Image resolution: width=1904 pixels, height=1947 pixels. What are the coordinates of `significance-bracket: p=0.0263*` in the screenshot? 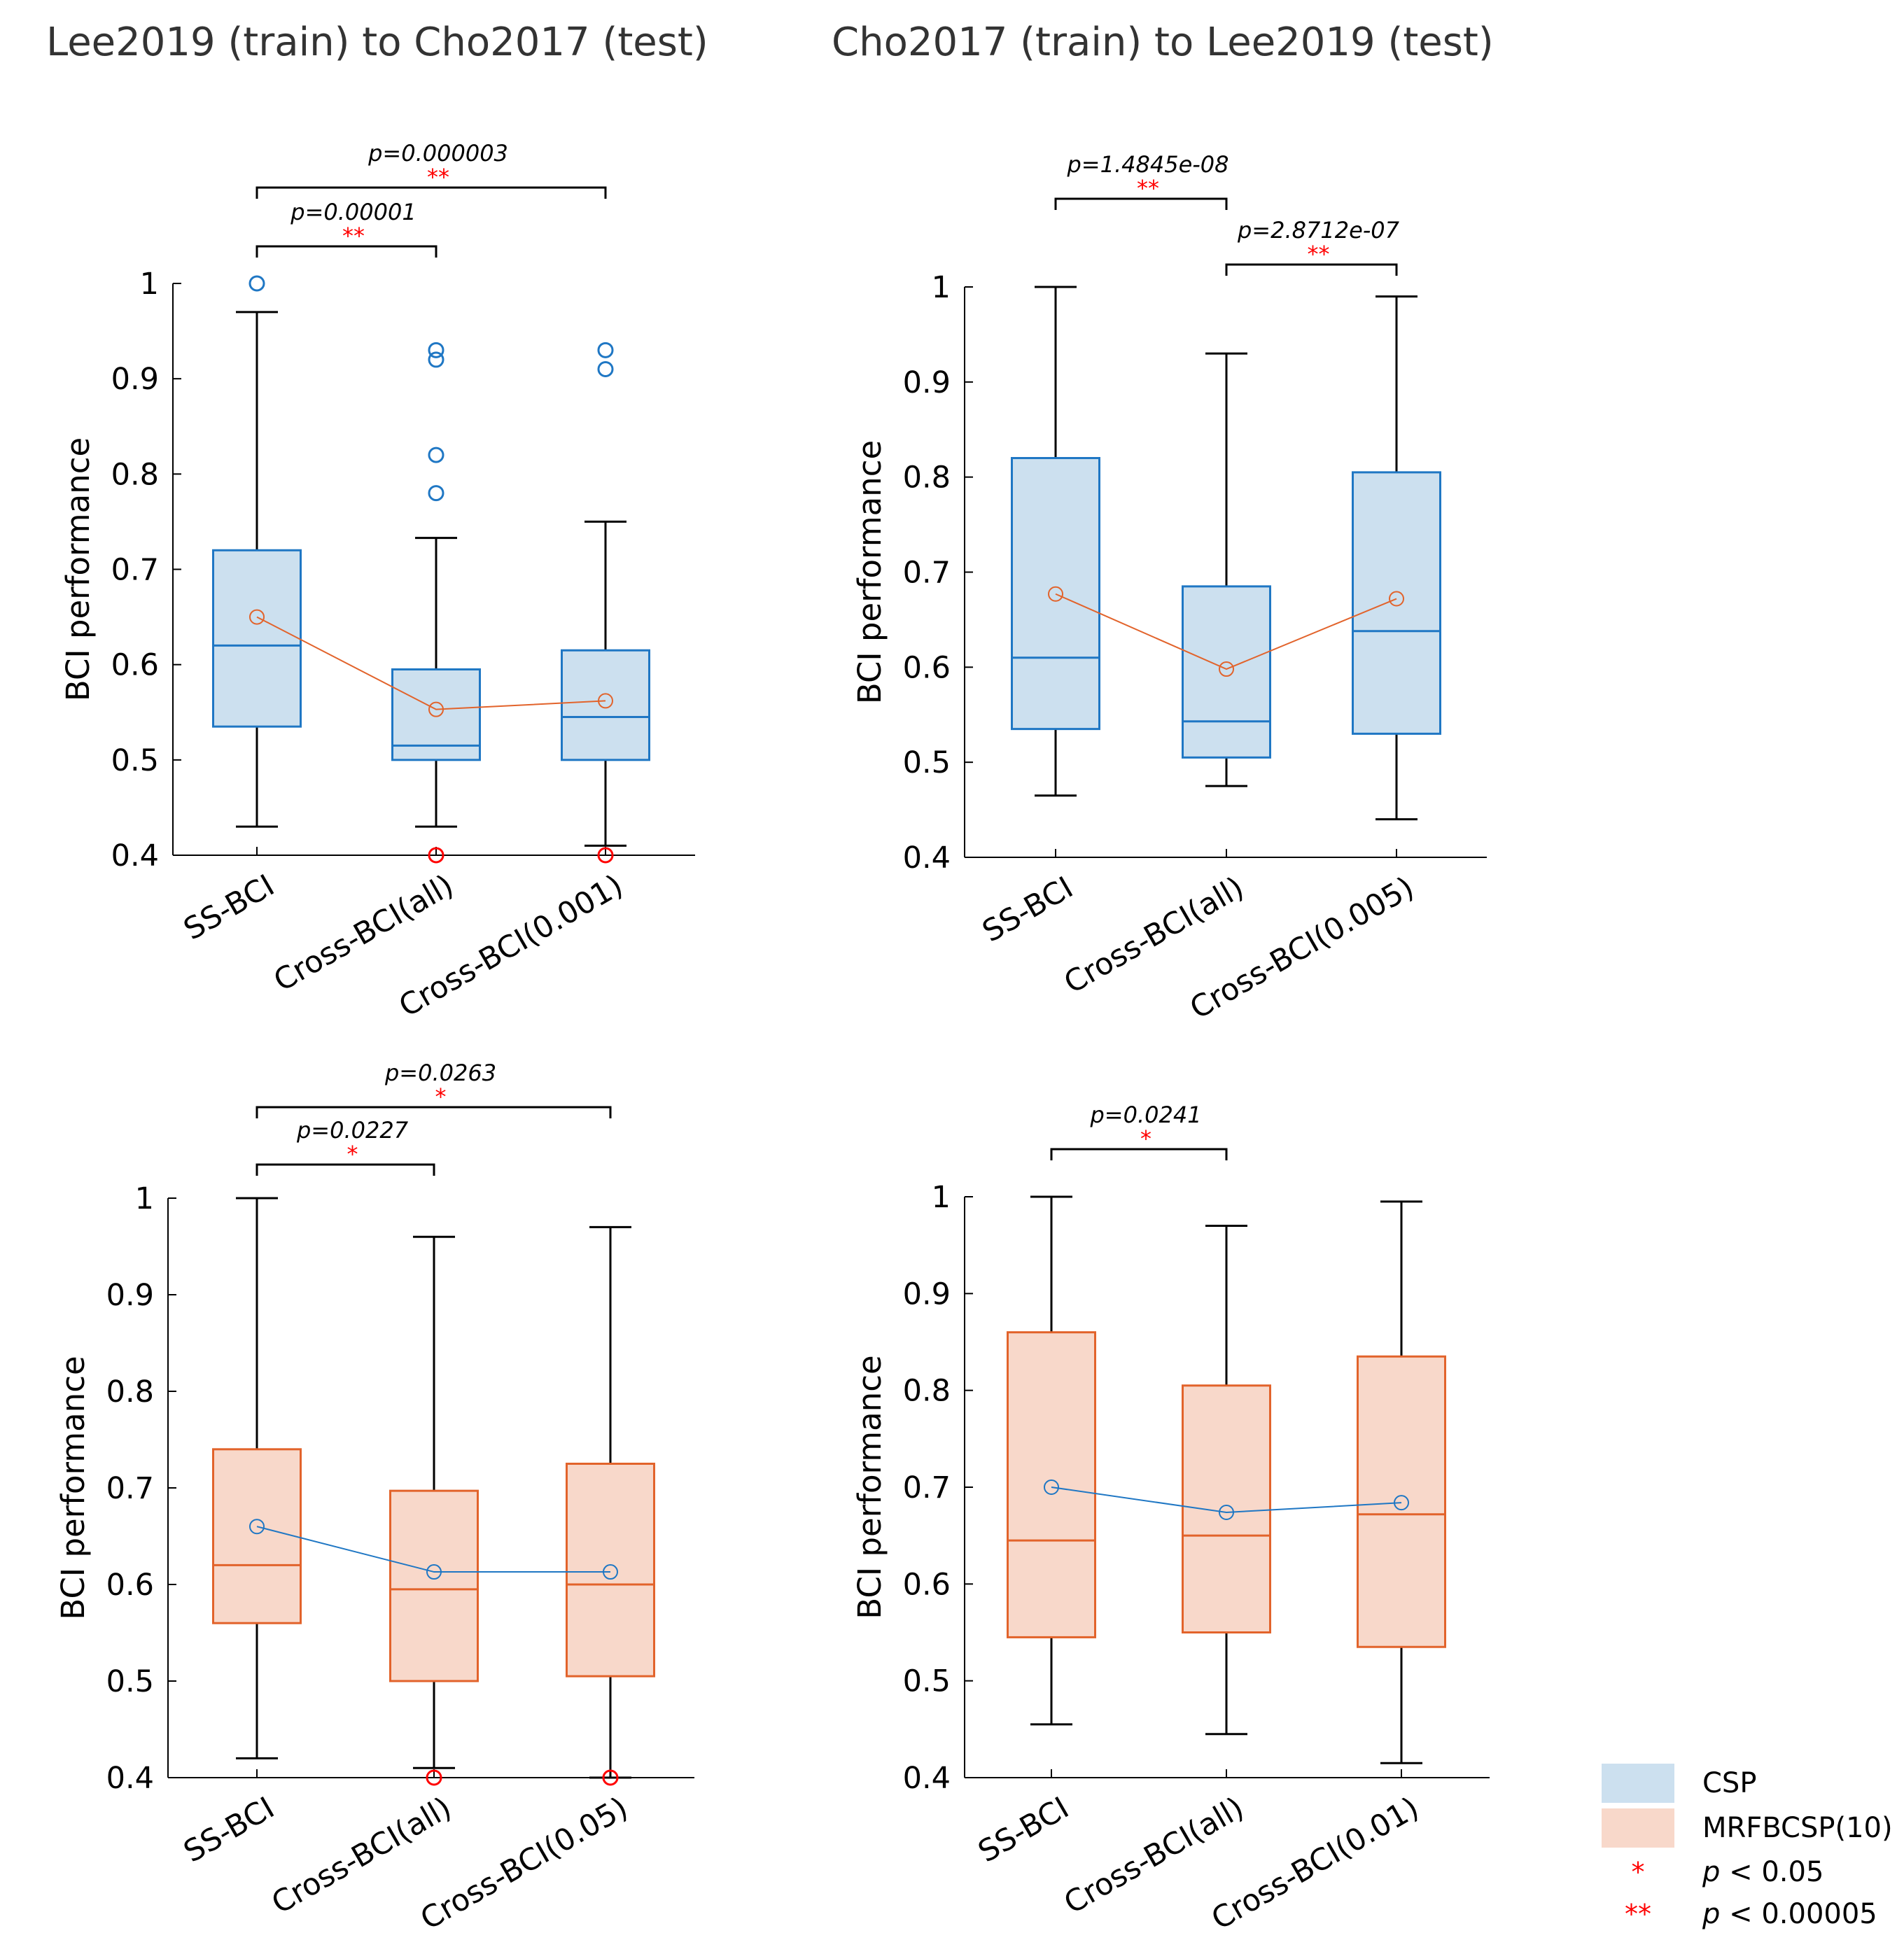 It's located at (433, 1089).